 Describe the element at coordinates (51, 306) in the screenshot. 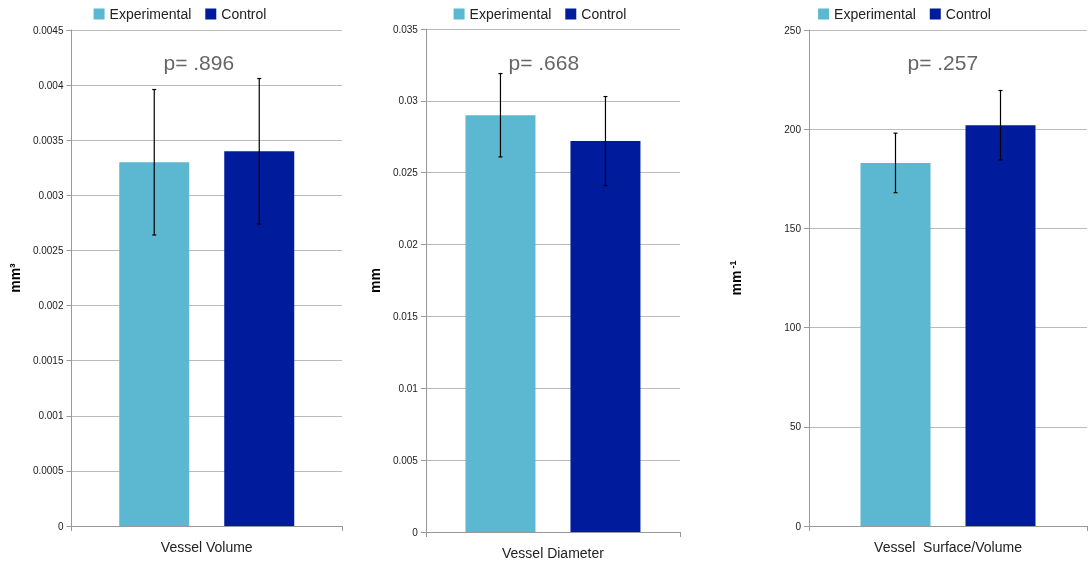

I see `y-tick-label: 0.002` at that location.